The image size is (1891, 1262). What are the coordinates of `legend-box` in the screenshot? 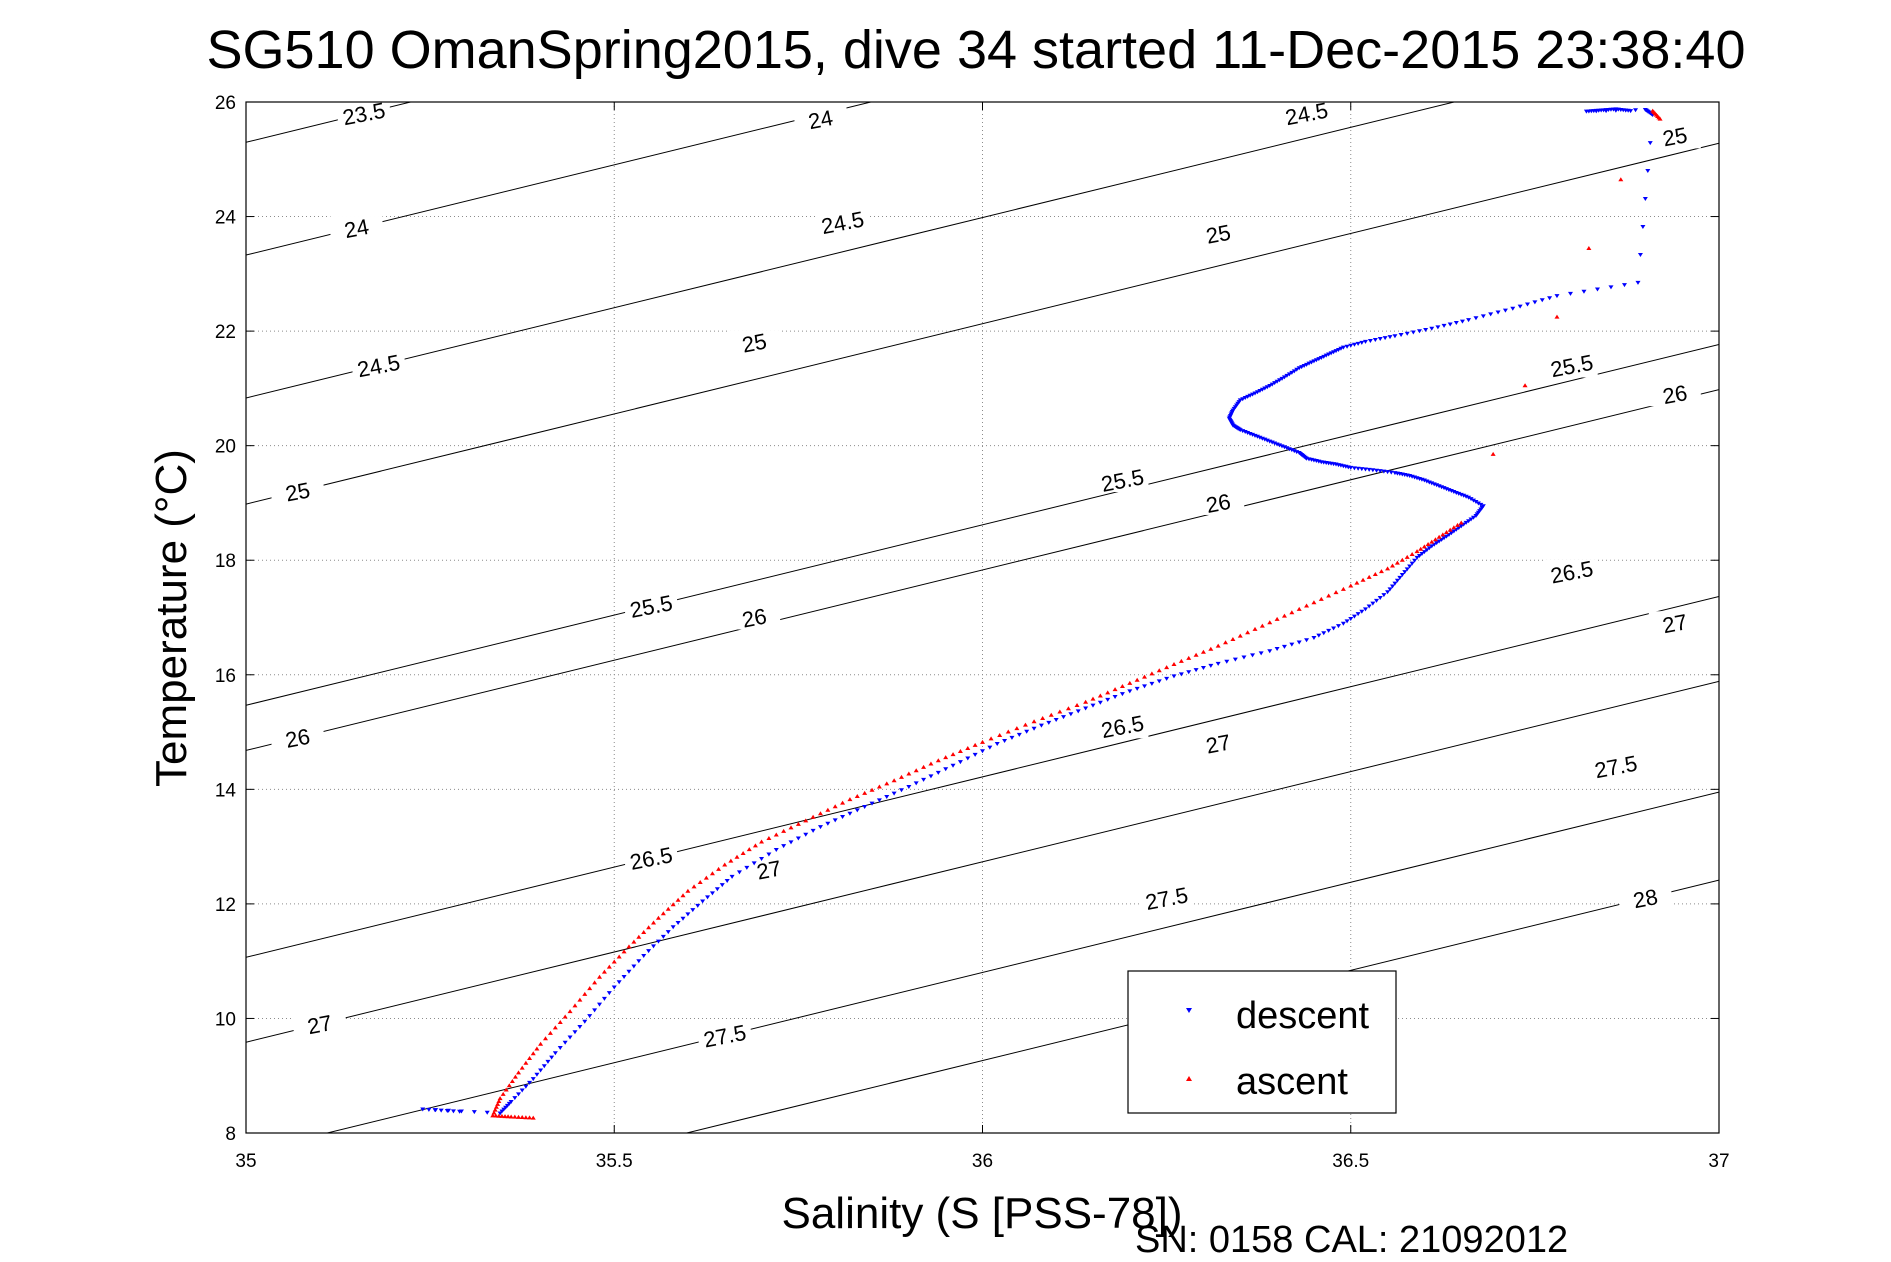 It's located at (1262, 1042).